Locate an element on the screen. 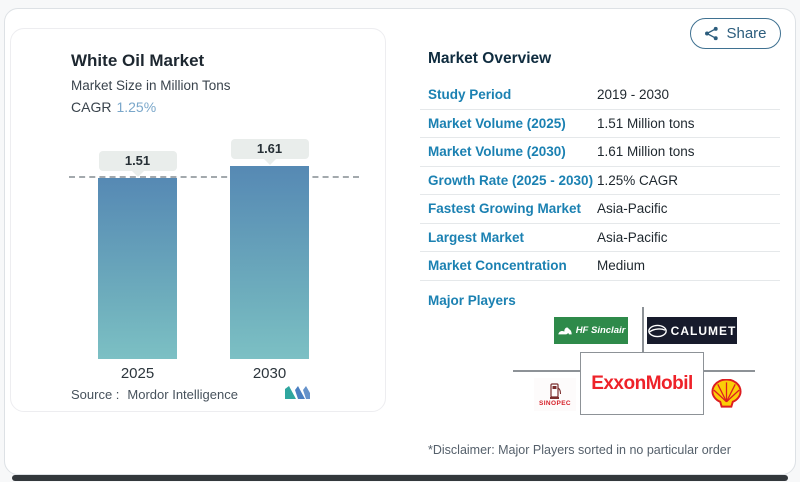 This screenshot has width=800, height=482. x-axis-label-2030: 2030 is located at coordinates (269, 373).